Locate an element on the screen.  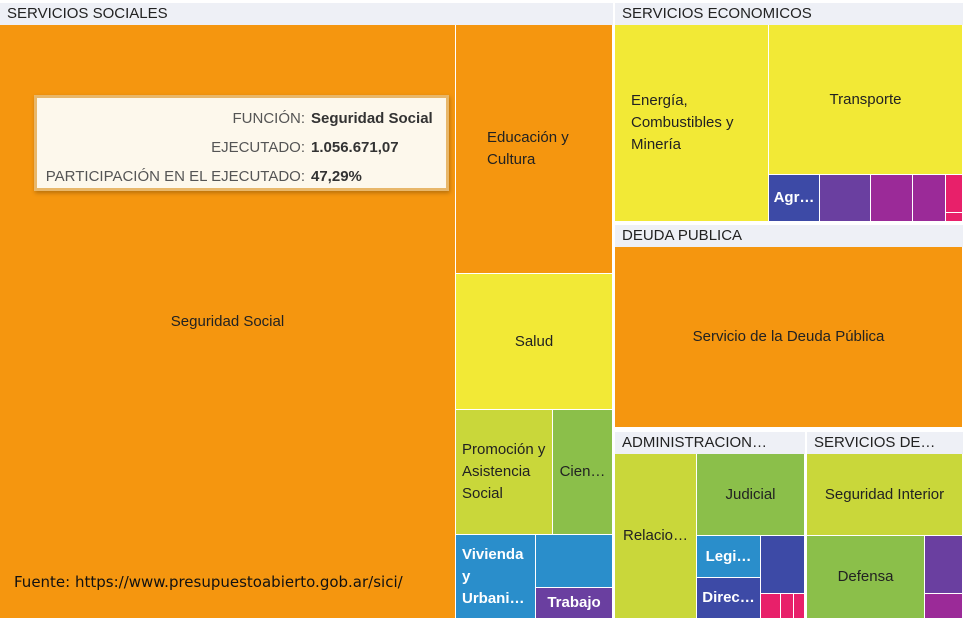
tooltip-row-ejecutado: EJECUTADO: 1.056.671,07 is located at coordinates (241, 151).